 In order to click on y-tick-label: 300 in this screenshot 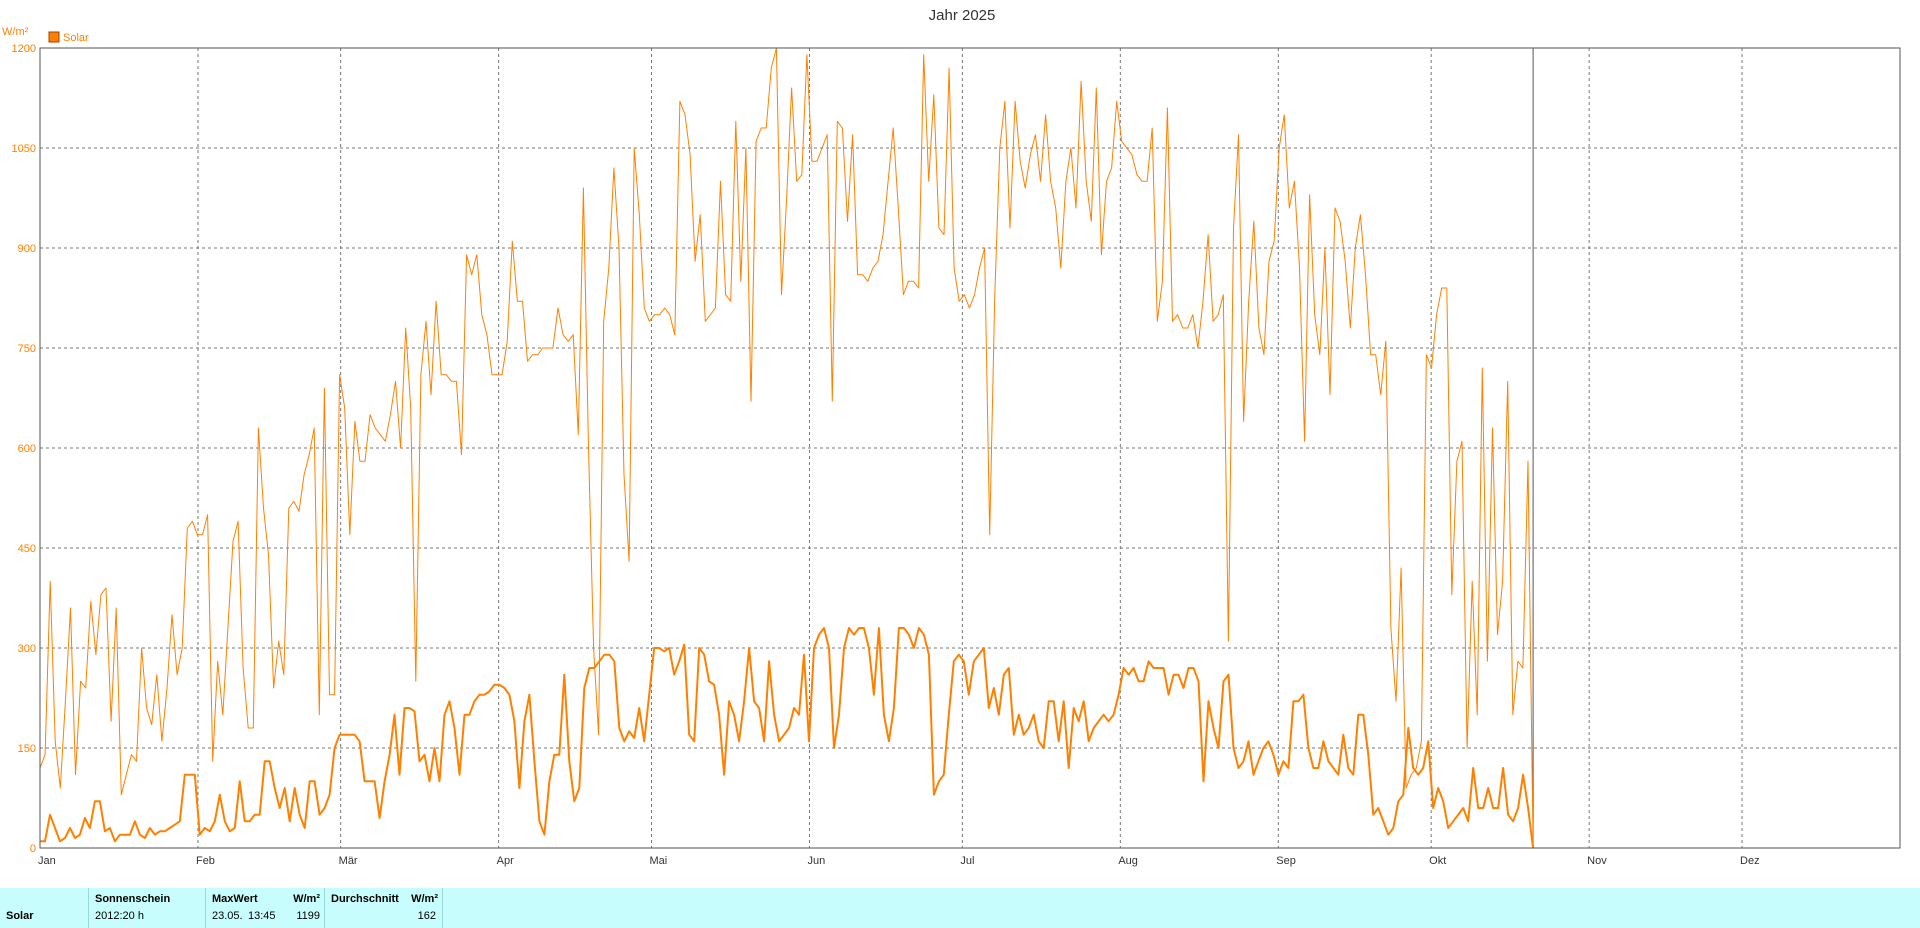, I will do `click(27, 649)`.